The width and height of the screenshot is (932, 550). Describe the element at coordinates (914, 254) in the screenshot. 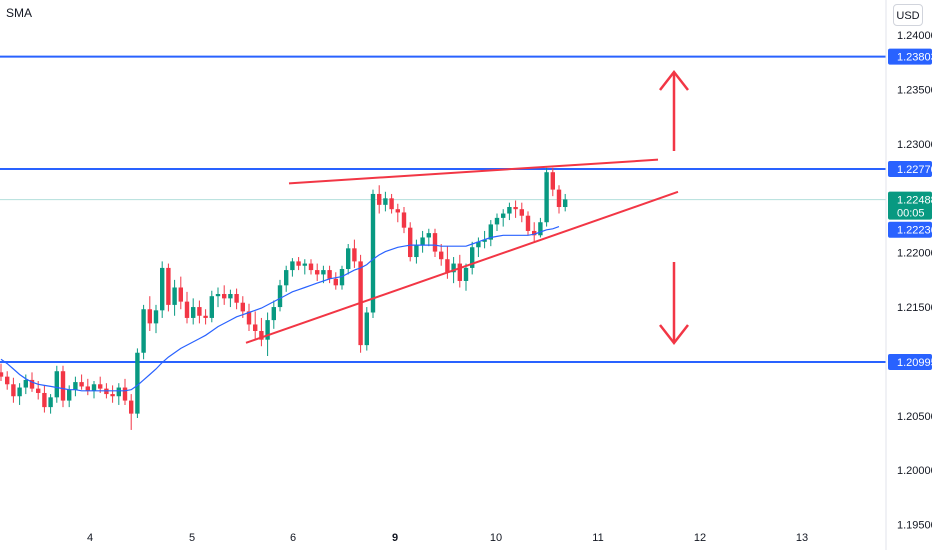

I see `y-tick-label: 1.22000` at that location.